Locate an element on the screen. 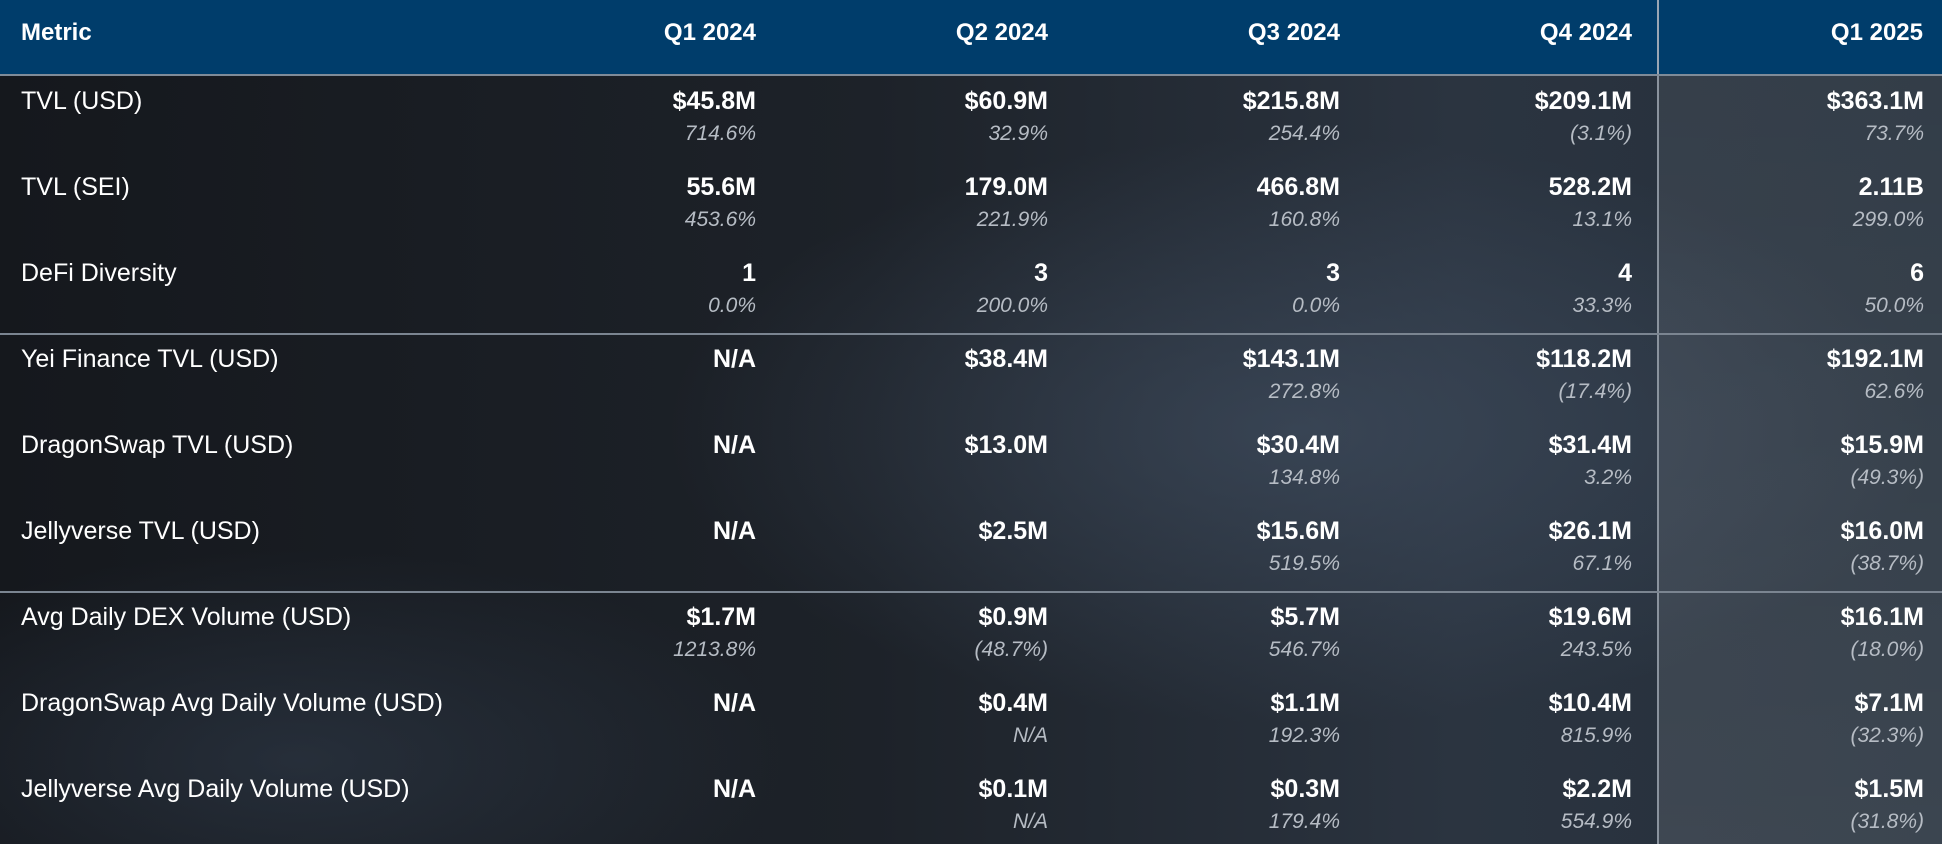 The image size is (1942, 844). metric-change: (31.8%) is located at coordinates (1887, 821).